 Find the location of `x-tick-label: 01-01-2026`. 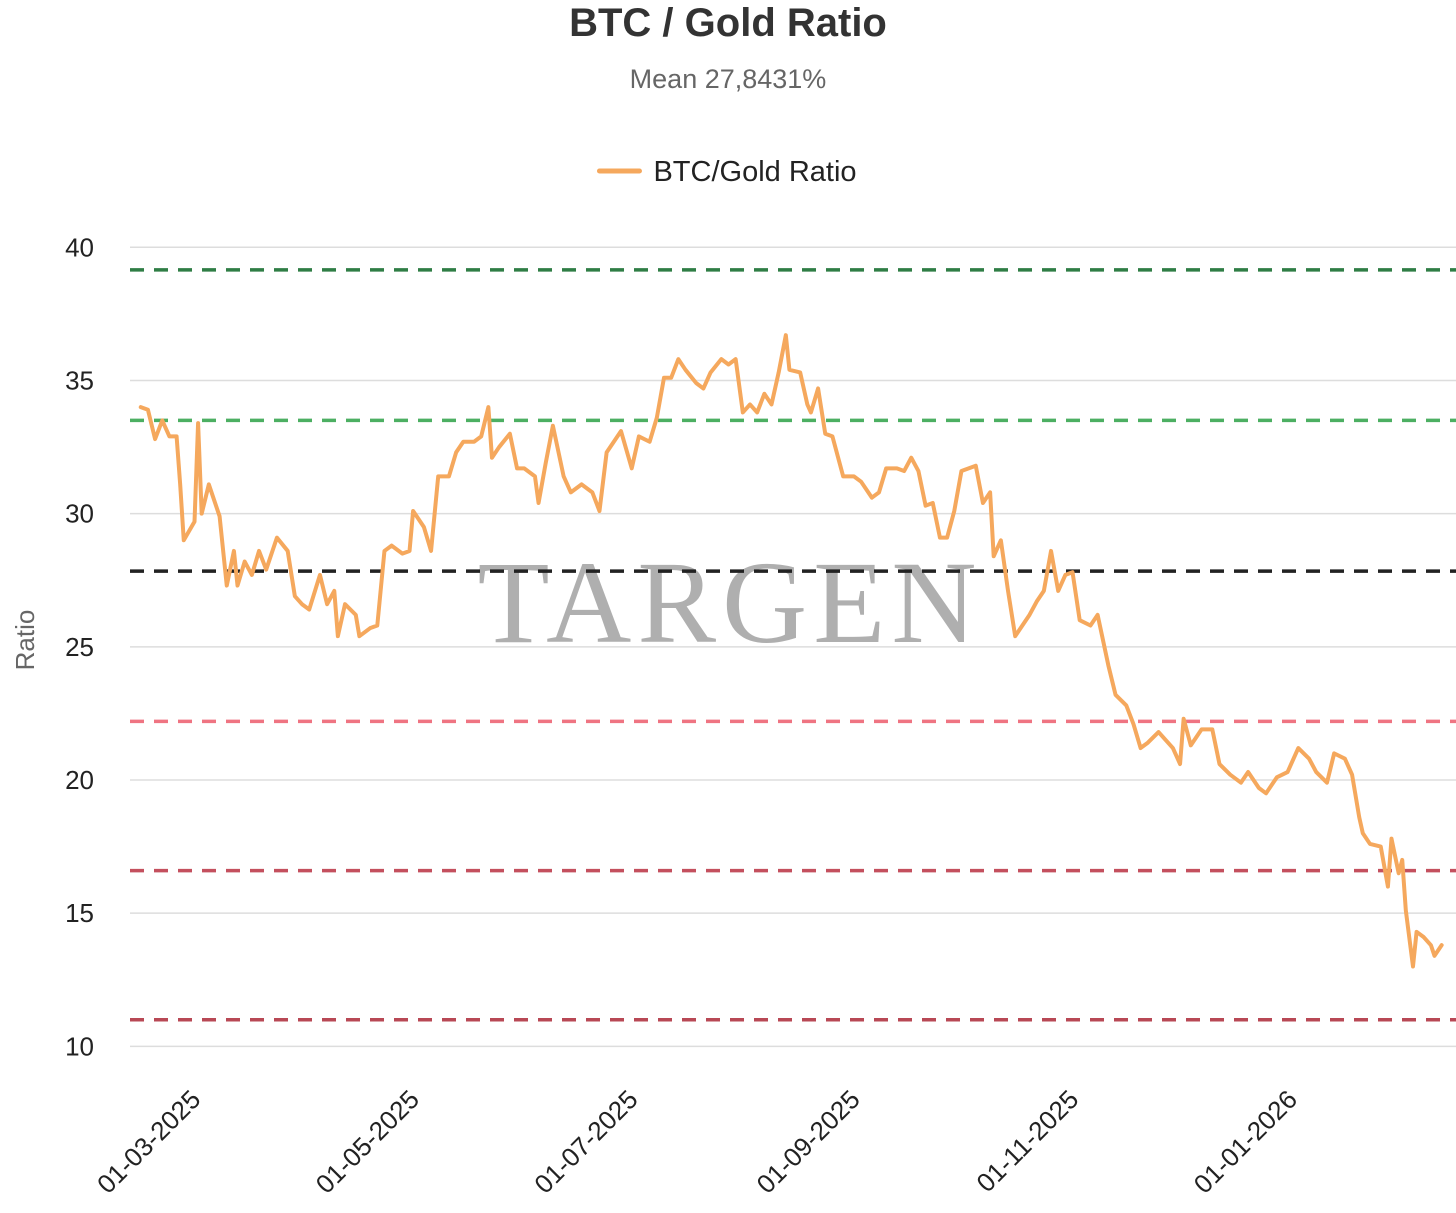

x-tick-label: 01-01-2026 is located at coordinates (1245, 1141).